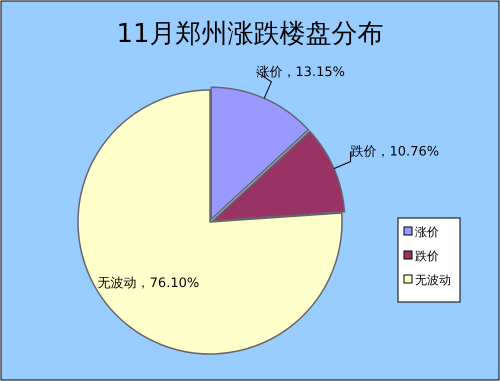 The width and height of the screenshot is (500, 381). Describe the element at coordinates (427, 256) in the screenshot. I see `legend-label: 跌价` at that location.